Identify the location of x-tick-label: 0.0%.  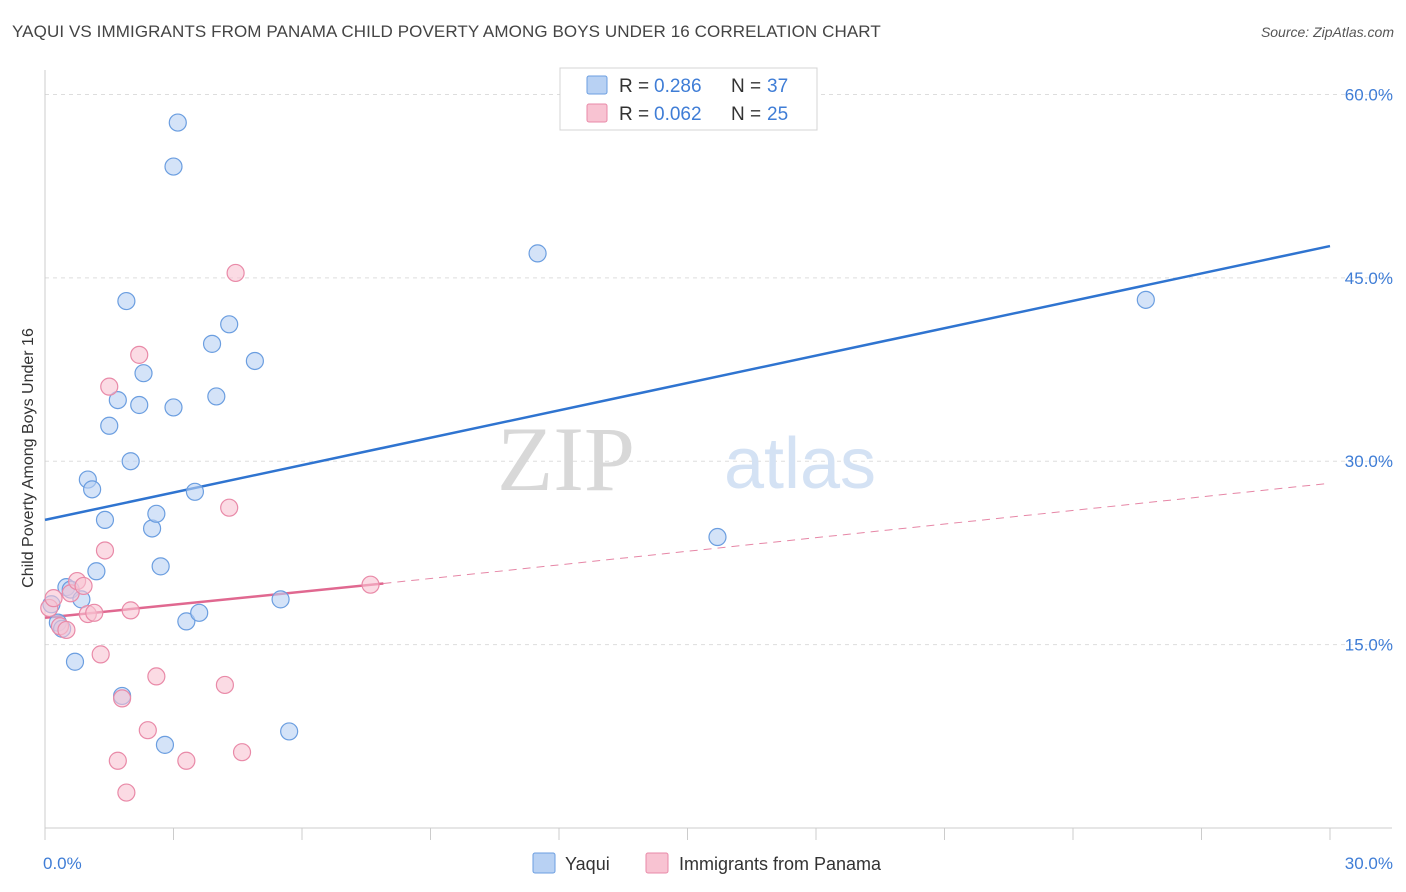
(62, 863).